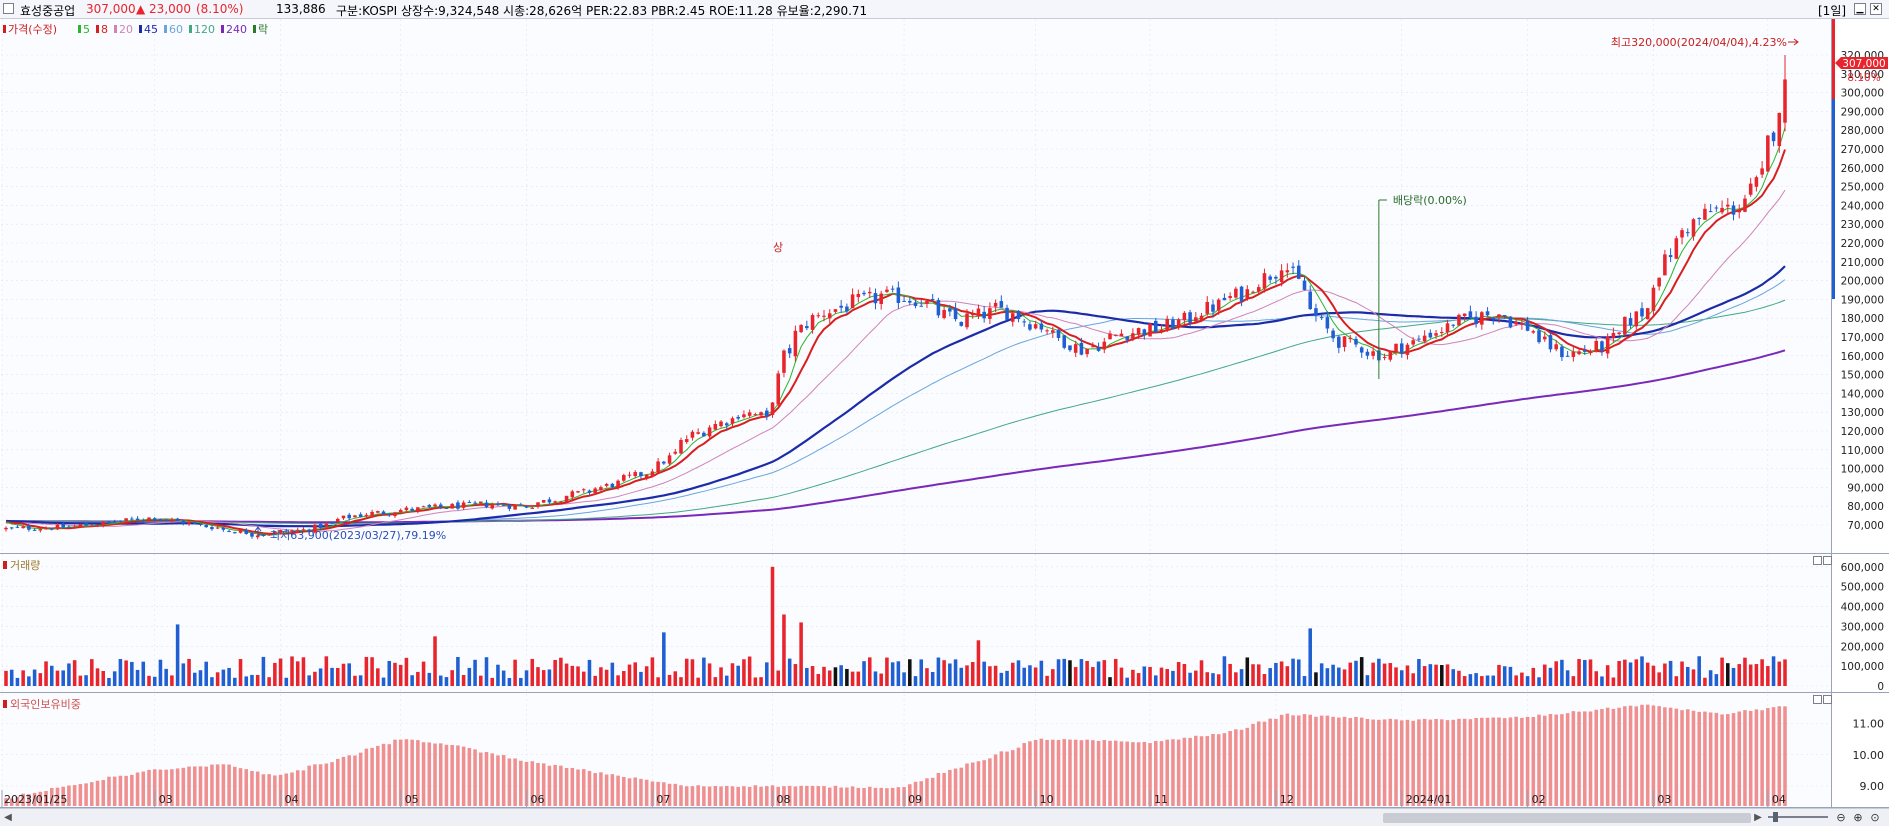 Image resolution: width=1889 pixels, height=826 pixels. Describe the element at coordinates (48, 11) in the screenshot. I see `stock-name: 효성중공업` at that location.